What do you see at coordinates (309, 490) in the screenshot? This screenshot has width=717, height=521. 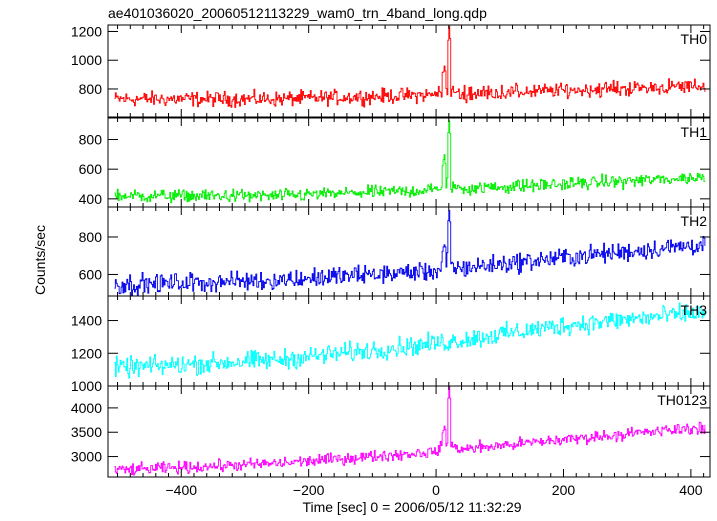 I see `x-tick-label: −200` at bounding box center [309, 490].